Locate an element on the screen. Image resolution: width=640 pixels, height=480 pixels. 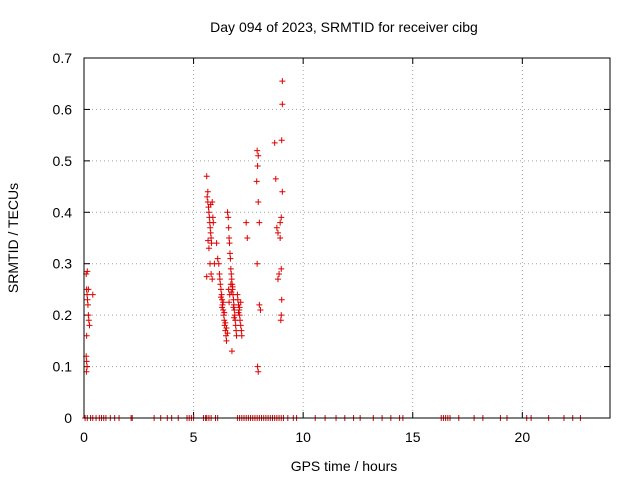
y-axis-label: SRMTID / TECUs is located at coordinates (13, 238).